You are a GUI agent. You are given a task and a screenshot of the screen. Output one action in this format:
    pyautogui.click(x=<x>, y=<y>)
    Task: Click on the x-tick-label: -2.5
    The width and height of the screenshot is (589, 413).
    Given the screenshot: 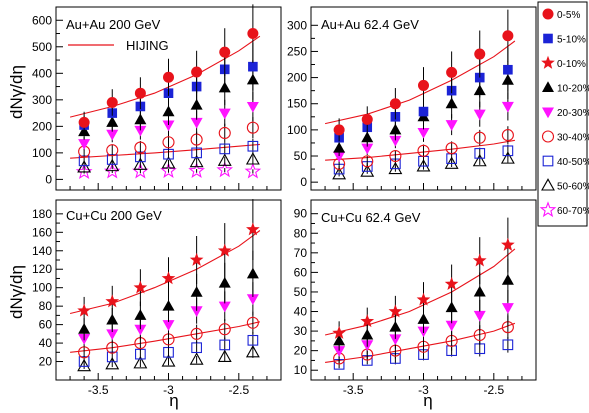 What is the action you would take?
    pyautogui.click(x=238, y=390)
    